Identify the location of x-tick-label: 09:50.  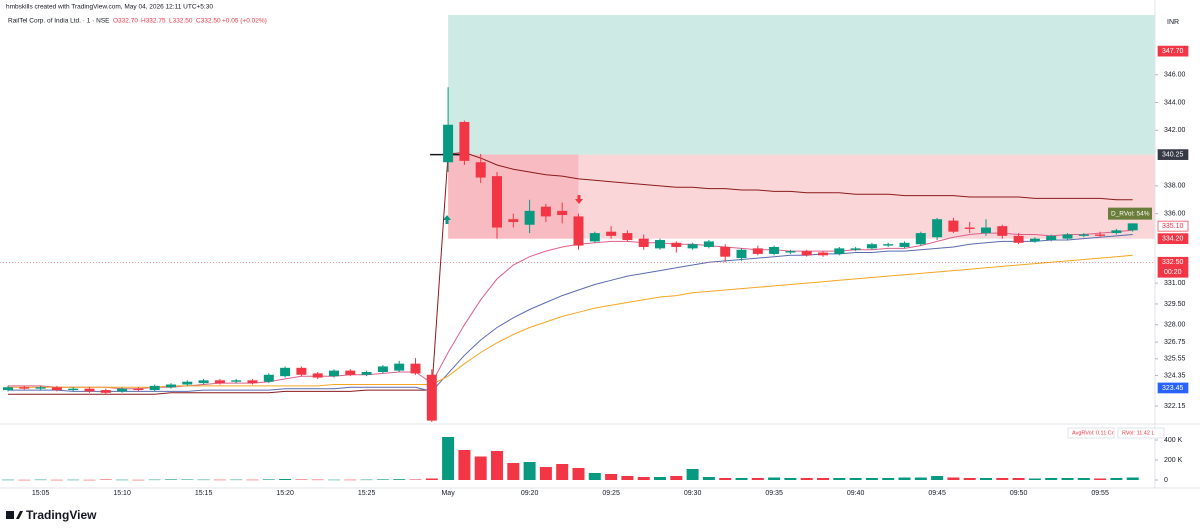
(1019, 493).